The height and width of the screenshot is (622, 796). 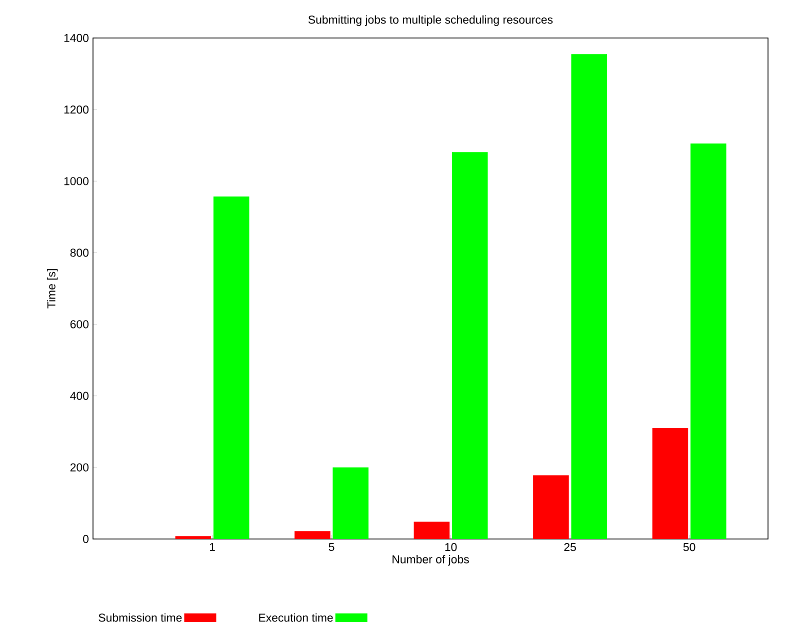 What do you see at coordinates (140, 617) in the screenshot?
I see `legend-label: Submission time` at bounding box center [140, 617].